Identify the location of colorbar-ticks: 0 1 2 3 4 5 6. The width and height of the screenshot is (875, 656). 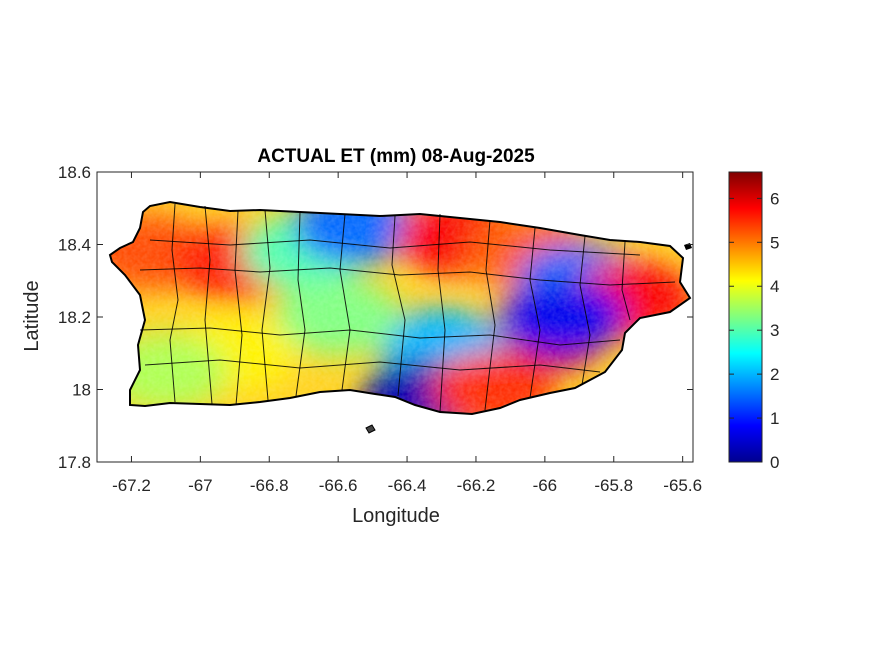
(754, 330).